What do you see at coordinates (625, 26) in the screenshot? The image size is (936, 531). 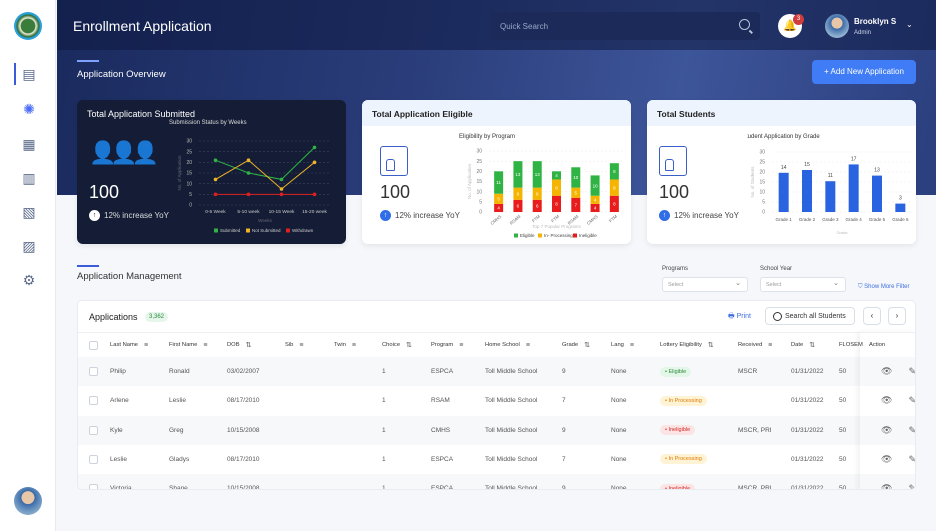 I see `quick-search-input: Quick Search` at bounding box center [625, 26].